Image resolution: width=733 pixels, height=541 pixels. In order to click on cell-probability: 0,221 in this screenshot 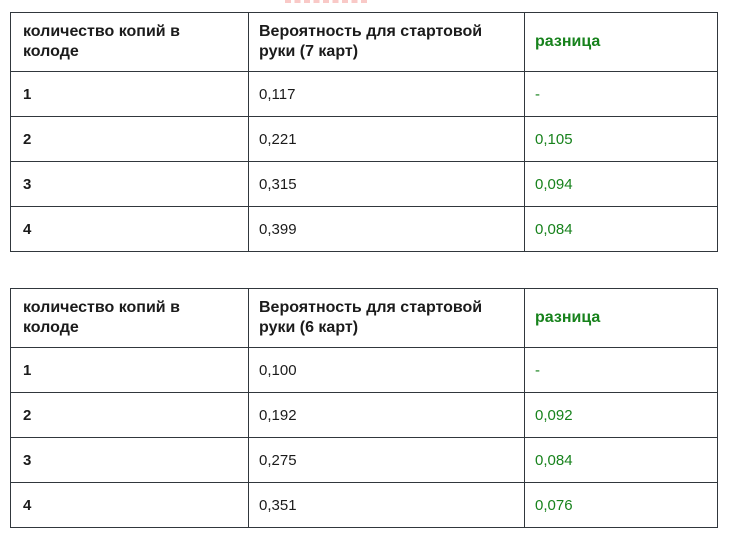, I will do `click(386, 139)`.